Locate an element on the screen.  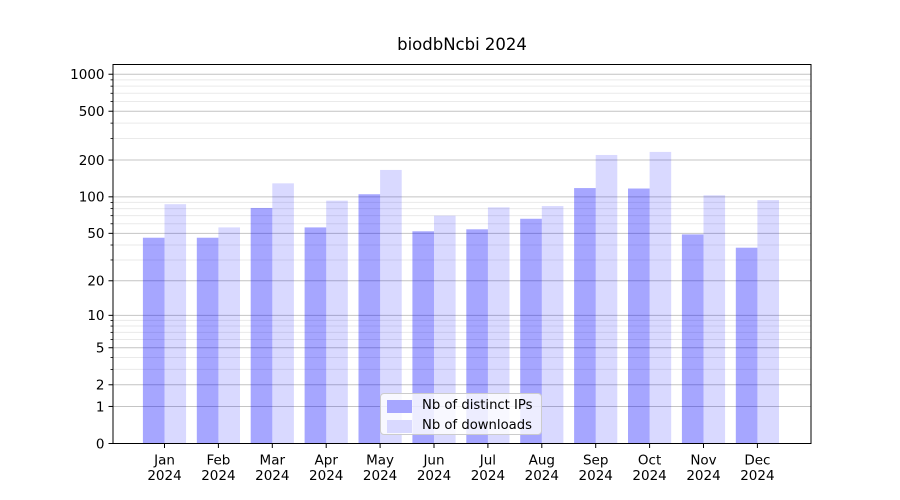
x-tick-label-month: Sep is located at coordinates (595, 461).